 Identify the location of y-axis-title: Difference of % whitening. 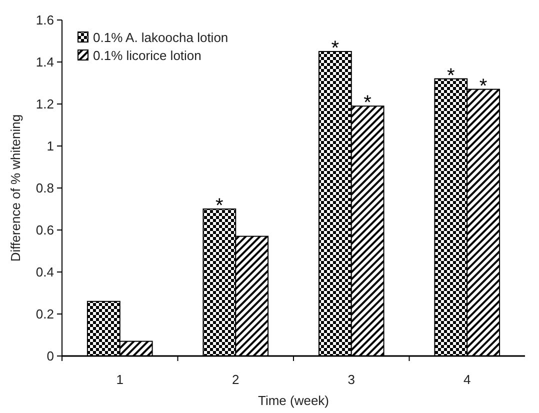
(15, 188).